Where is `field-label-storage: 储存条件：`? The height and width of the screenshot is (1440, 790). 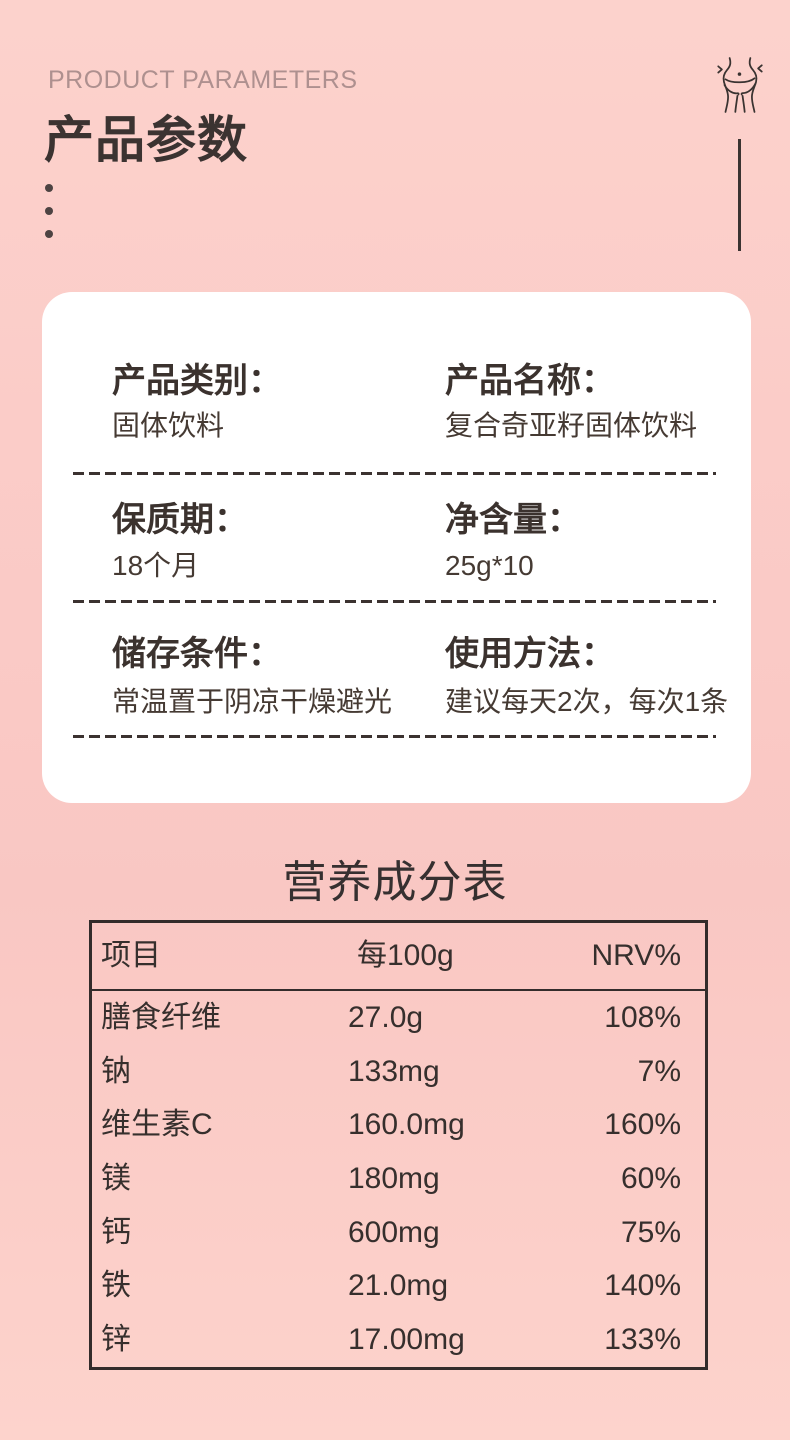
field-label-storage: 储存条件： is located at coordinates (197, 654).